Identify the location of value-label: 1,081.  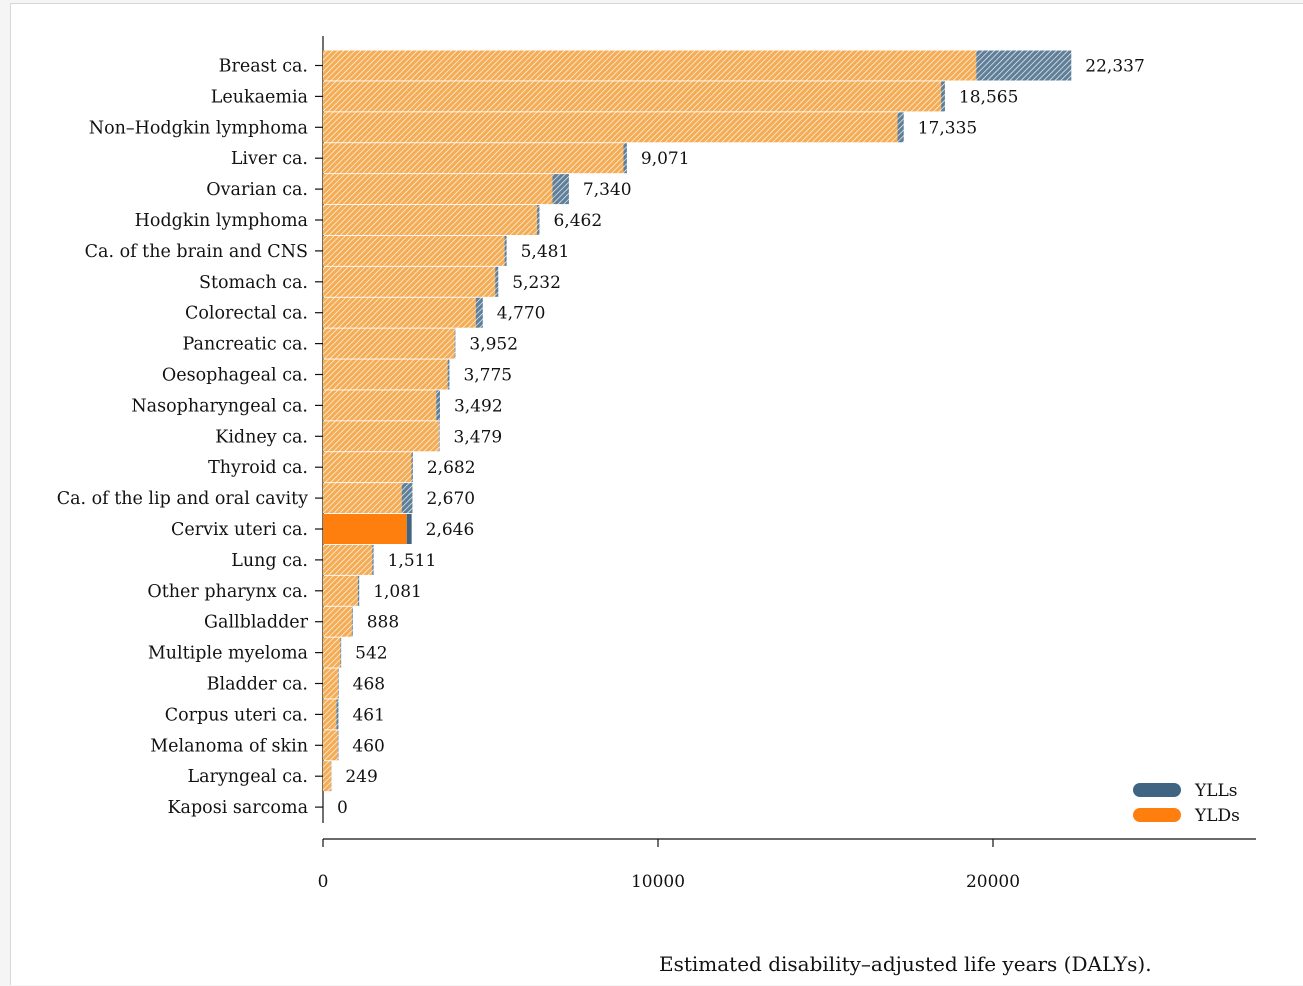
(397, 592).